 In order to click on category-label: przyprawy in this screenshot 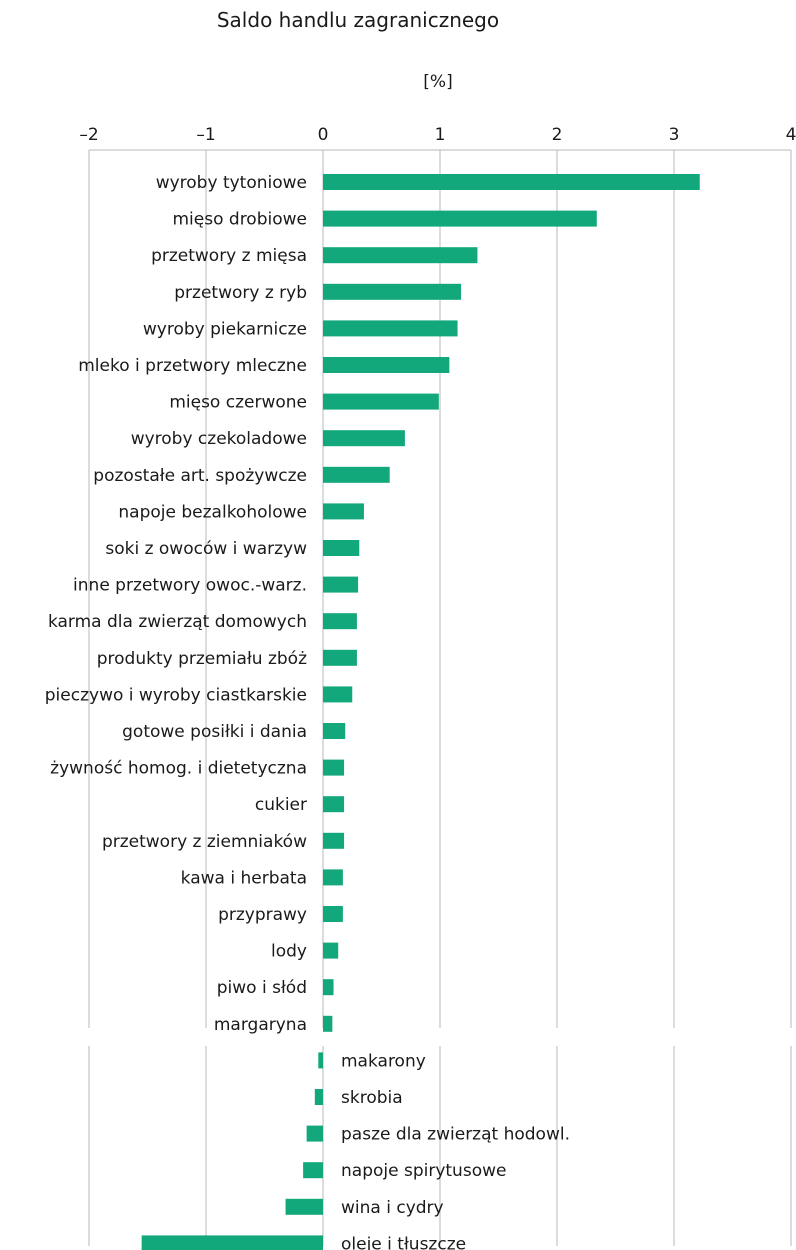, I will do `click(262, 915)`.